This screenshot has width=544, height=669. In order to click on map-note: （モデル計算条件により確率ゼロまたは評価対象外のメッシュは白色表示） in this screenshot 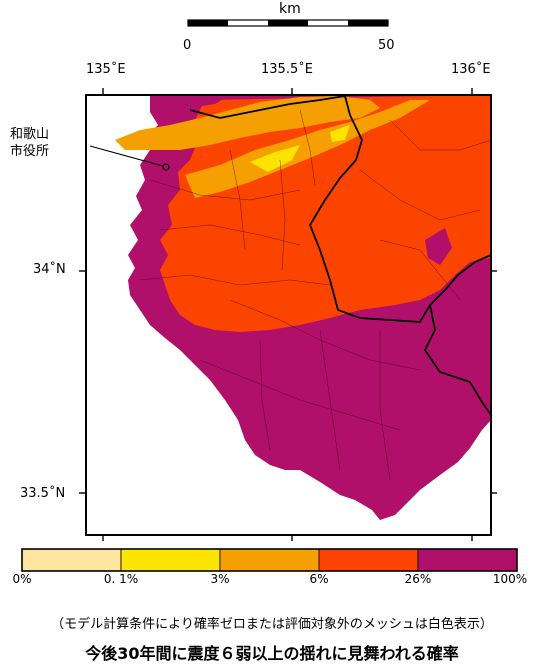, I will do `click(272, 624)`.